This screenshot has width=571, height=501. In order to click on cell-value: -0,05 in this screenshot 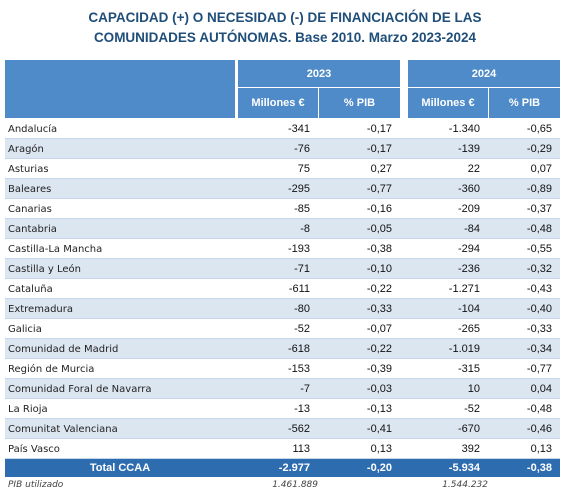, I will do `click(379, 229)`.